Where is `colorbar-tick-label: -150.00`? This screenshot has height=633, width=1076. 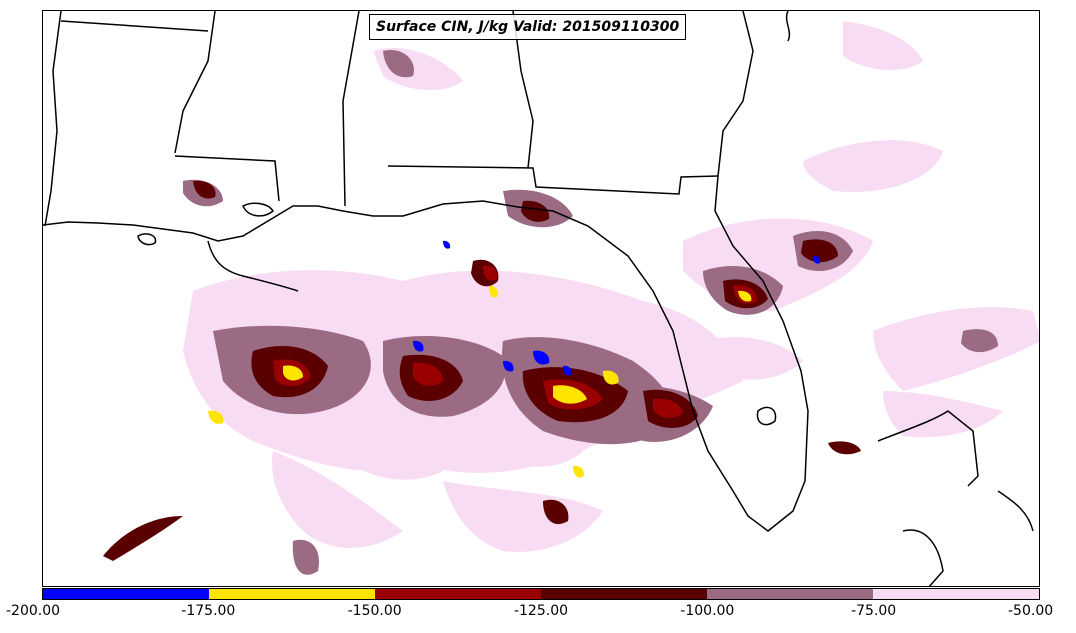
colorbar-tick-label: -150.00 is located at coordinates (374, 611).